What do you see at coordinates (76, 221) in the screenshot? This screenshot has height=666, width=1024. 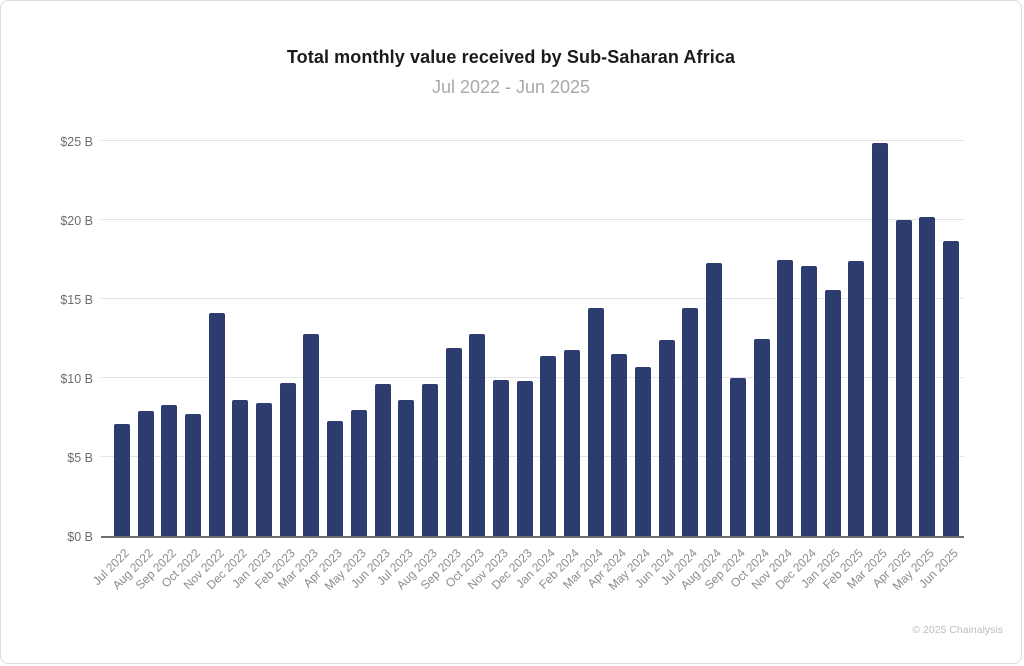 I see `y-axis-label: $20 B` at bounding box center [76, 221].